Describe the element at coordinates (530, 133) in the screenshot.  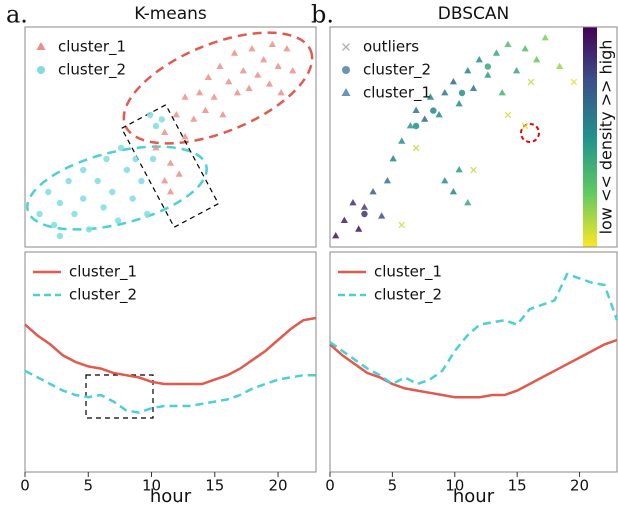
I see `highlight-circle` at that location.